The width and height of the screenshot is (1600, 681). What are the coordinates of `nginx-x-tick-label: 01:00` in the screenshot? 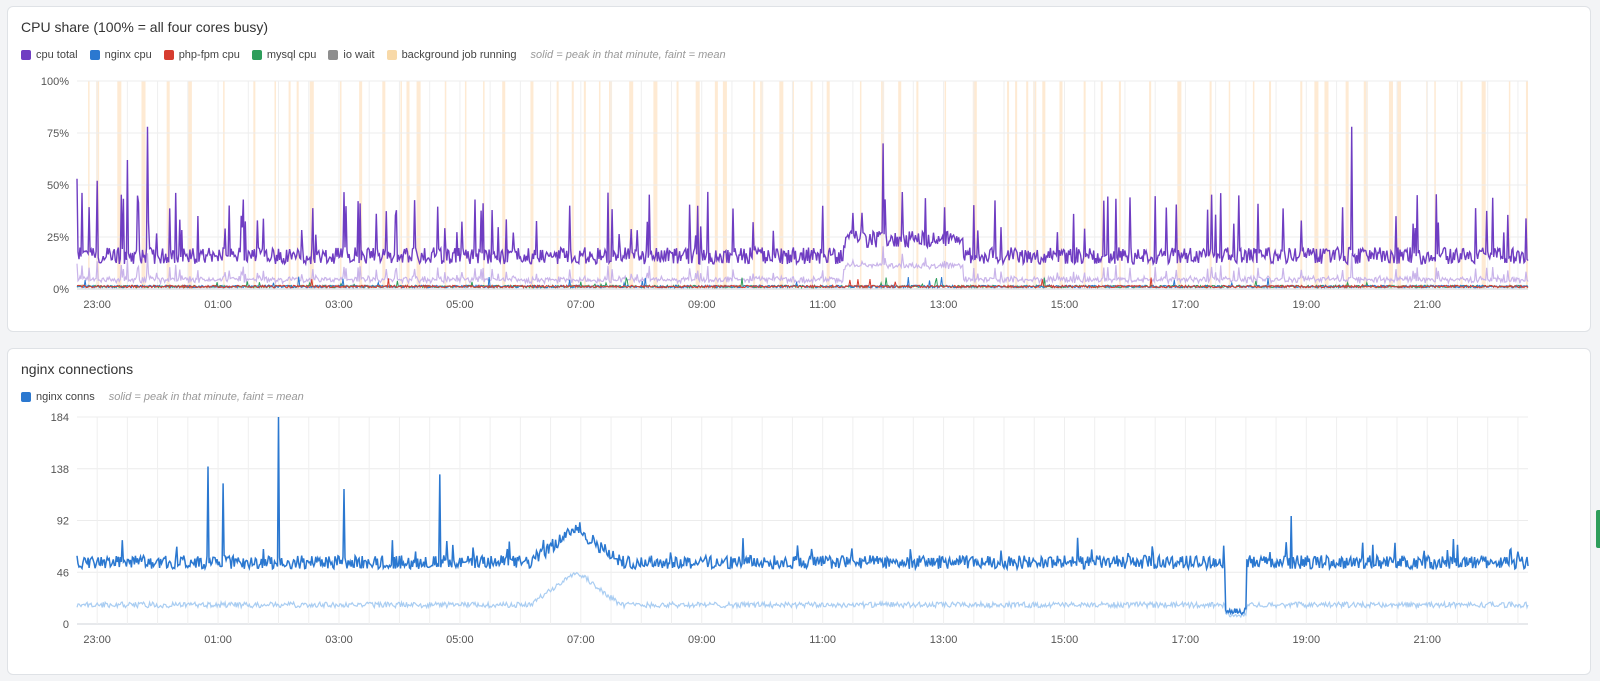 It's located at (218, 640).